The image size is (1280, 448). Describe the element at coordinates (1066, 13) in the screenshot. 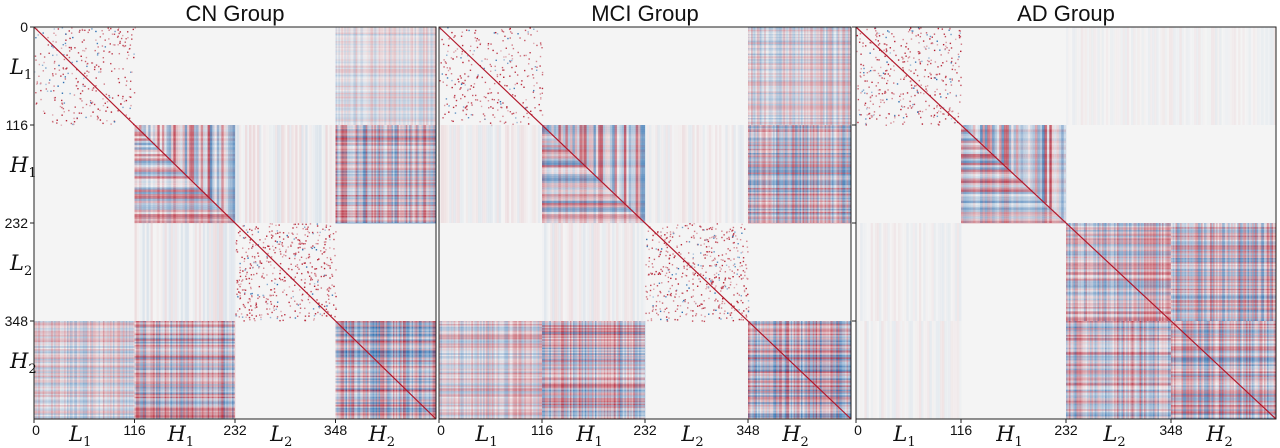

I see `panel-title: AD Group` at that location.